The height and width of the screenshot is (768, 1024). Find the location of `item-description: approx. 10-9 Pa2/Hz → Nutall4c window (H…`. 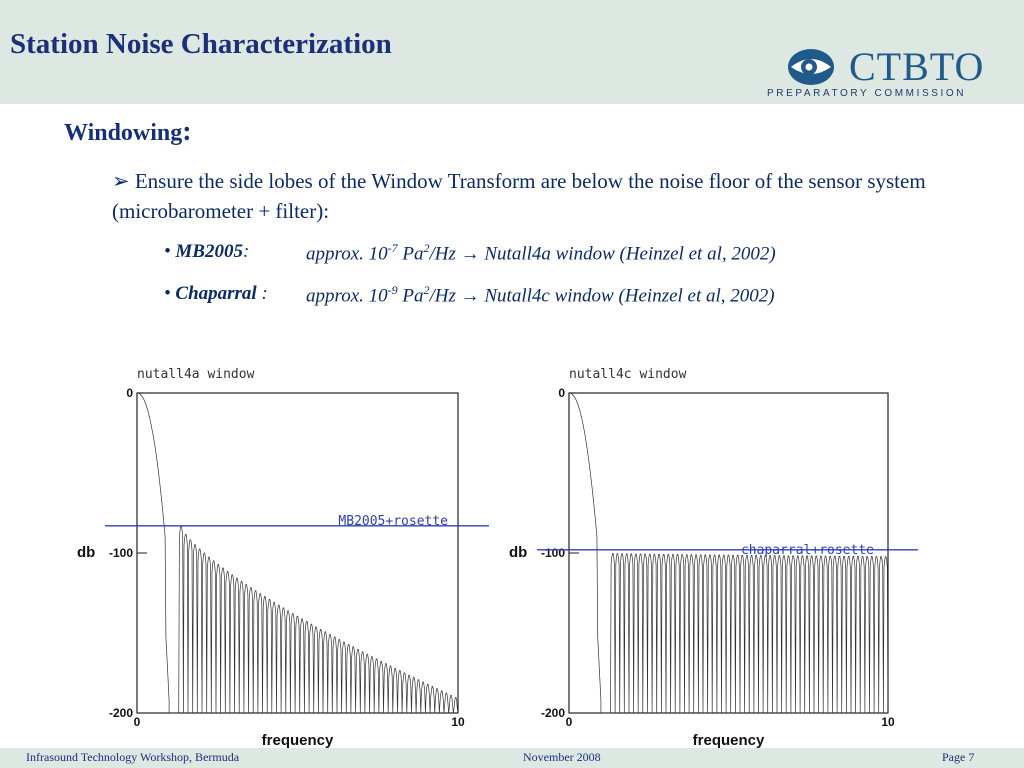

item-description: approx. 10-9 Pa2/Hz → Nutall4c window (H… is located at coordinates (540, 295).